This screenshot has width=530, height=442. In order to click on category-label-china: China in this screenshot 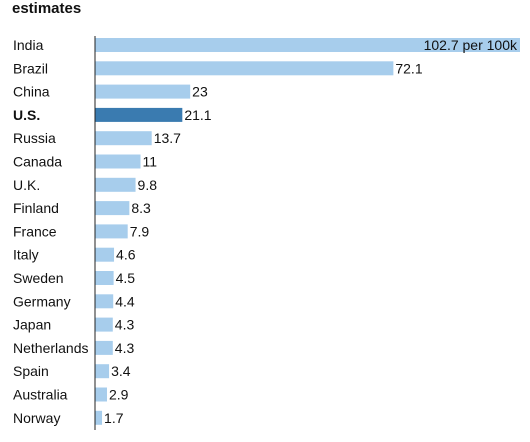, I will do `click(31, 92)`.